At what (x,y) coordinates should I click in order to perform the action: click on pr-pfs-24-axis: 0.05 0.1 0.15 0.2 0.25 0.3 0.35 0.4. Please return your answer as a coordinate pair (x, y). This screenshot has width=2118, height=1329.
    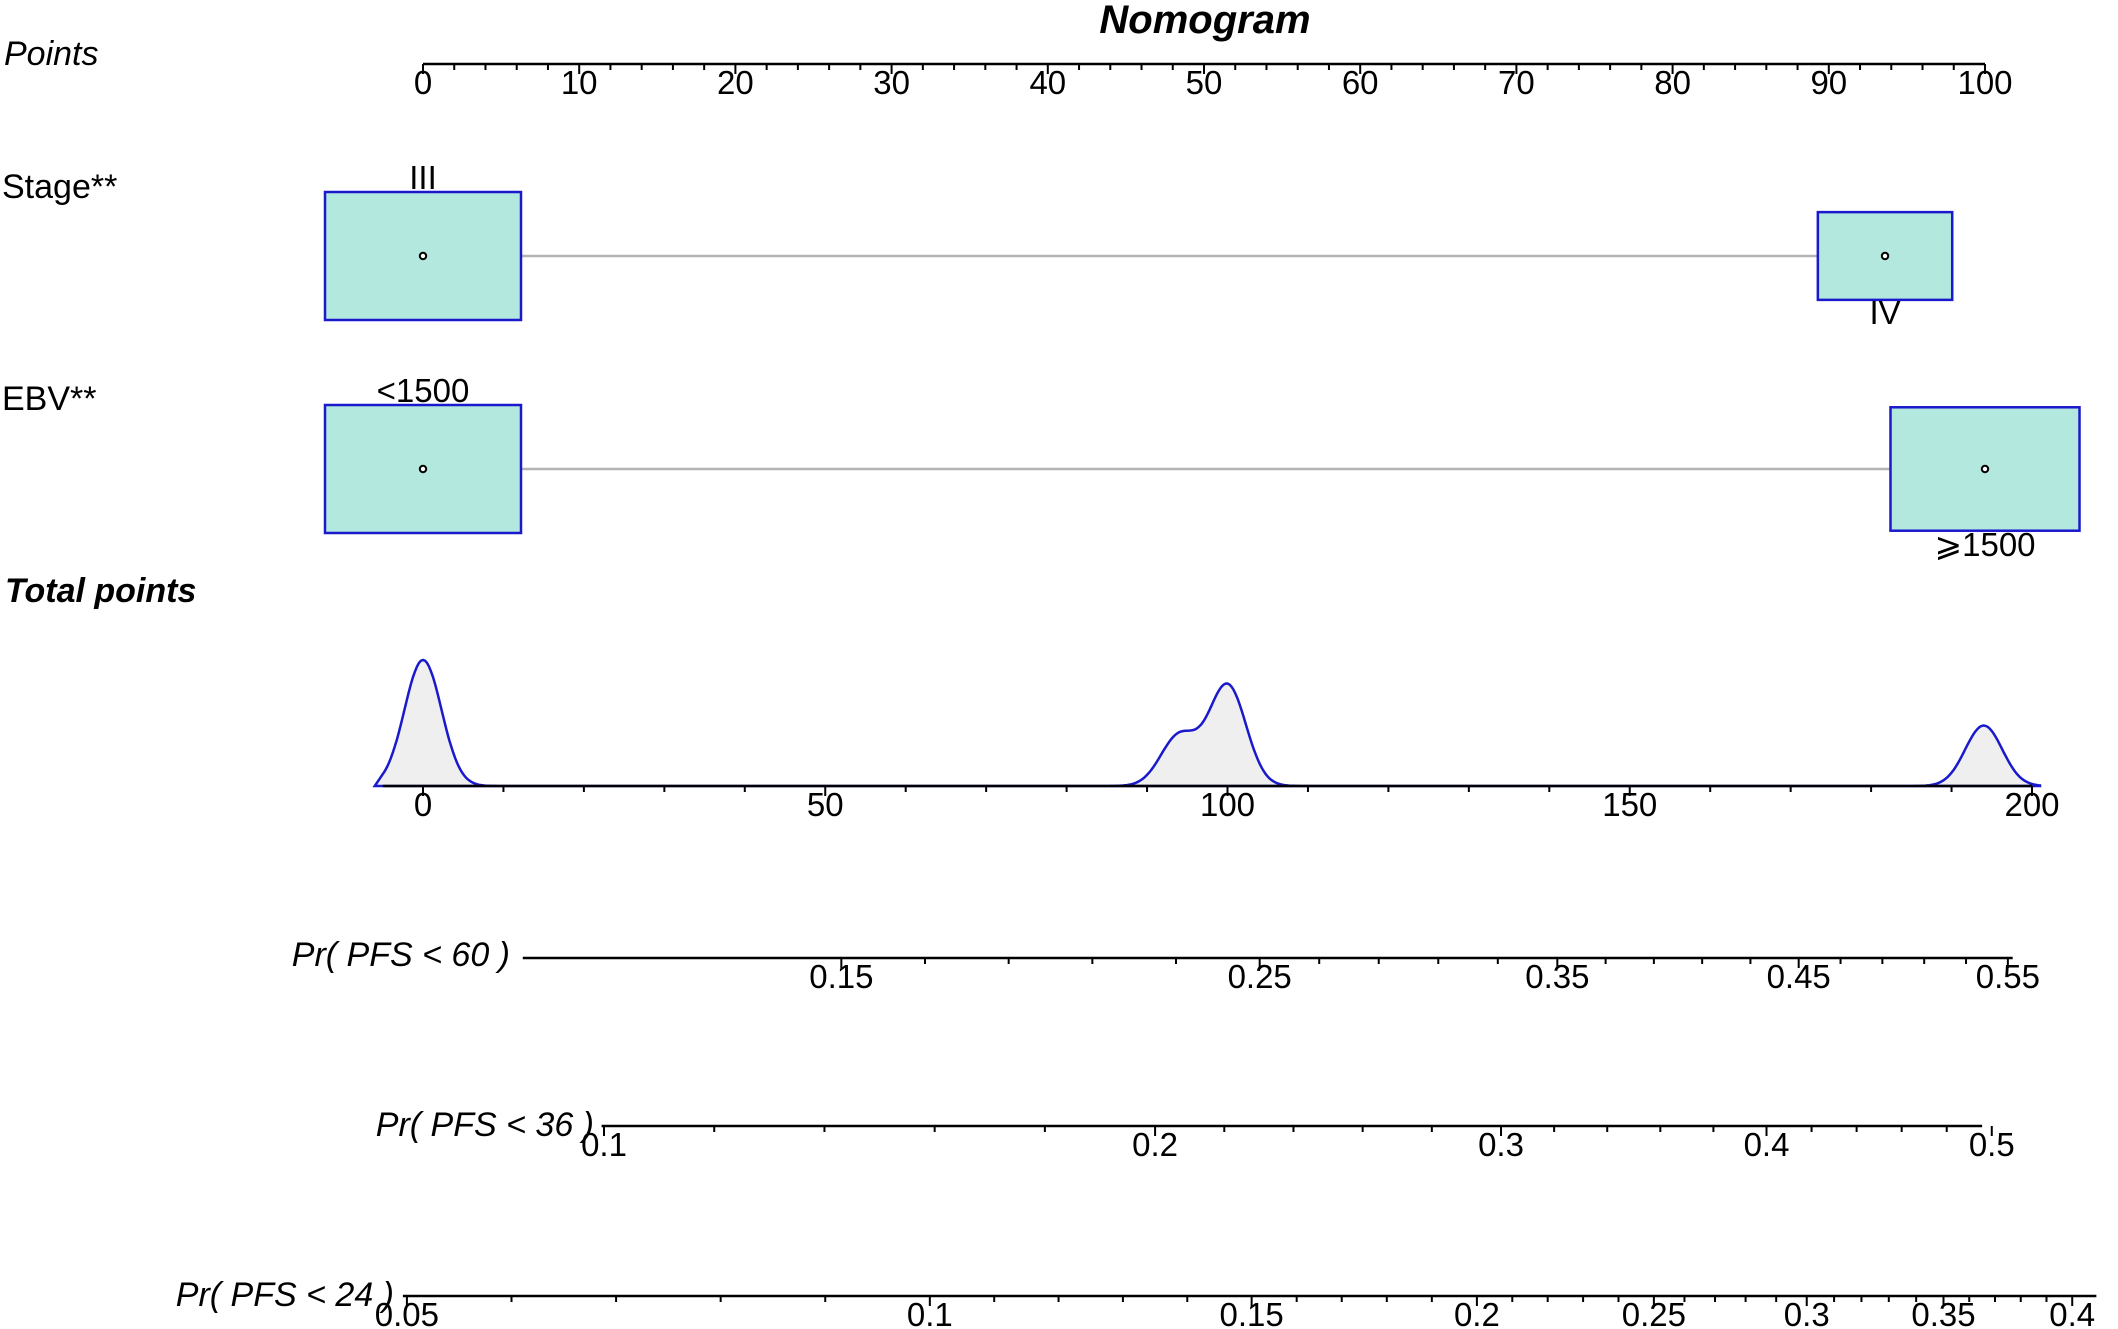
    Looking at the image, I should click on (1236, 1311).